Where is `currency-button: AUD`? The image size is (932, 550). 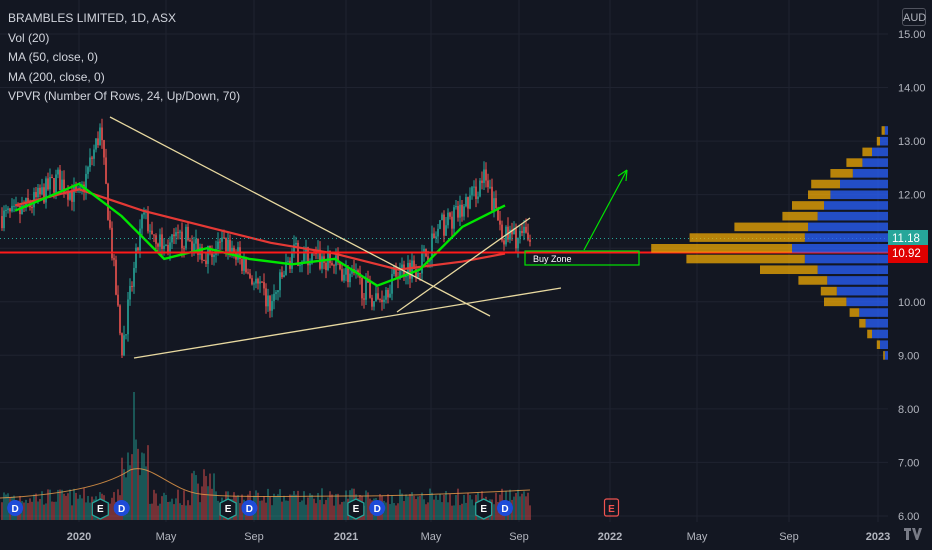 currency-button: AUD is located at coordinates (914, 17).